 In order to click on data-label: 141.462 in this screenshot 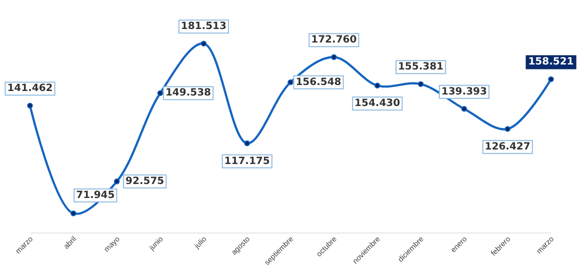, I will do `click(30, 88)`.